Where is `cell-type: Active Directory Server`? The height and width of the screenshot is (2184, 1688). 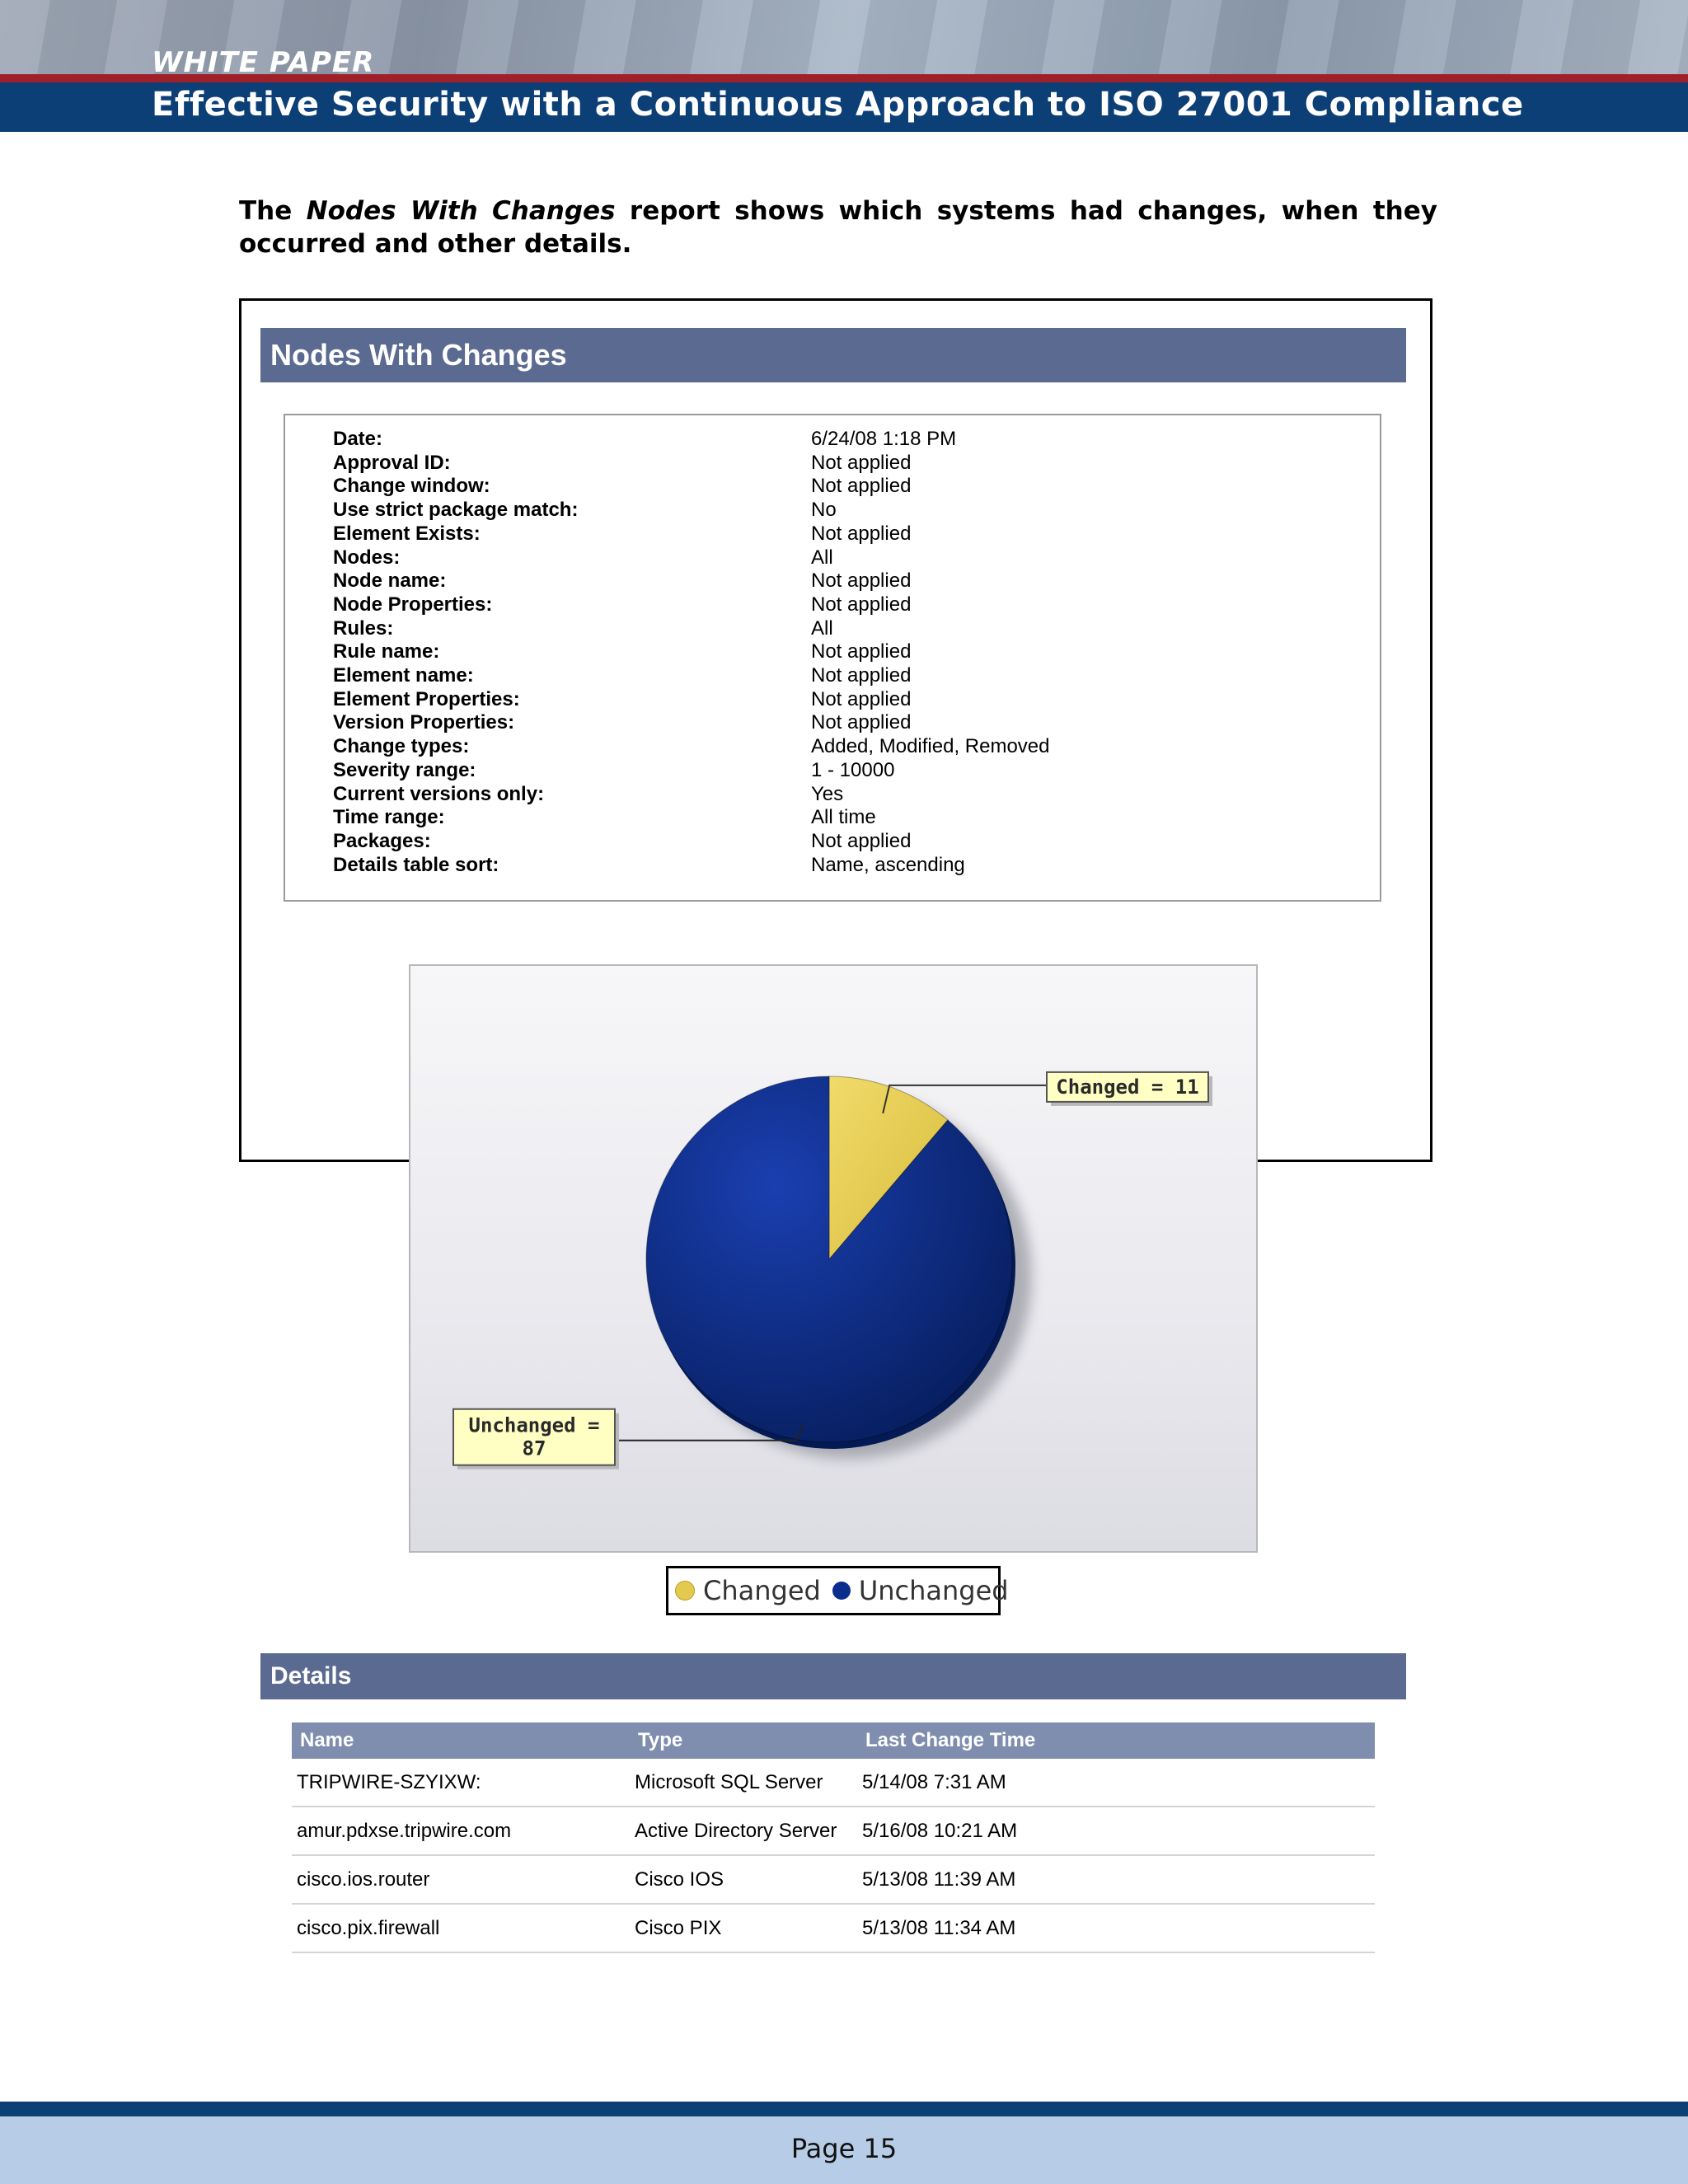 cell-type: Active Directory Server is located at coordinates (744, 1831).